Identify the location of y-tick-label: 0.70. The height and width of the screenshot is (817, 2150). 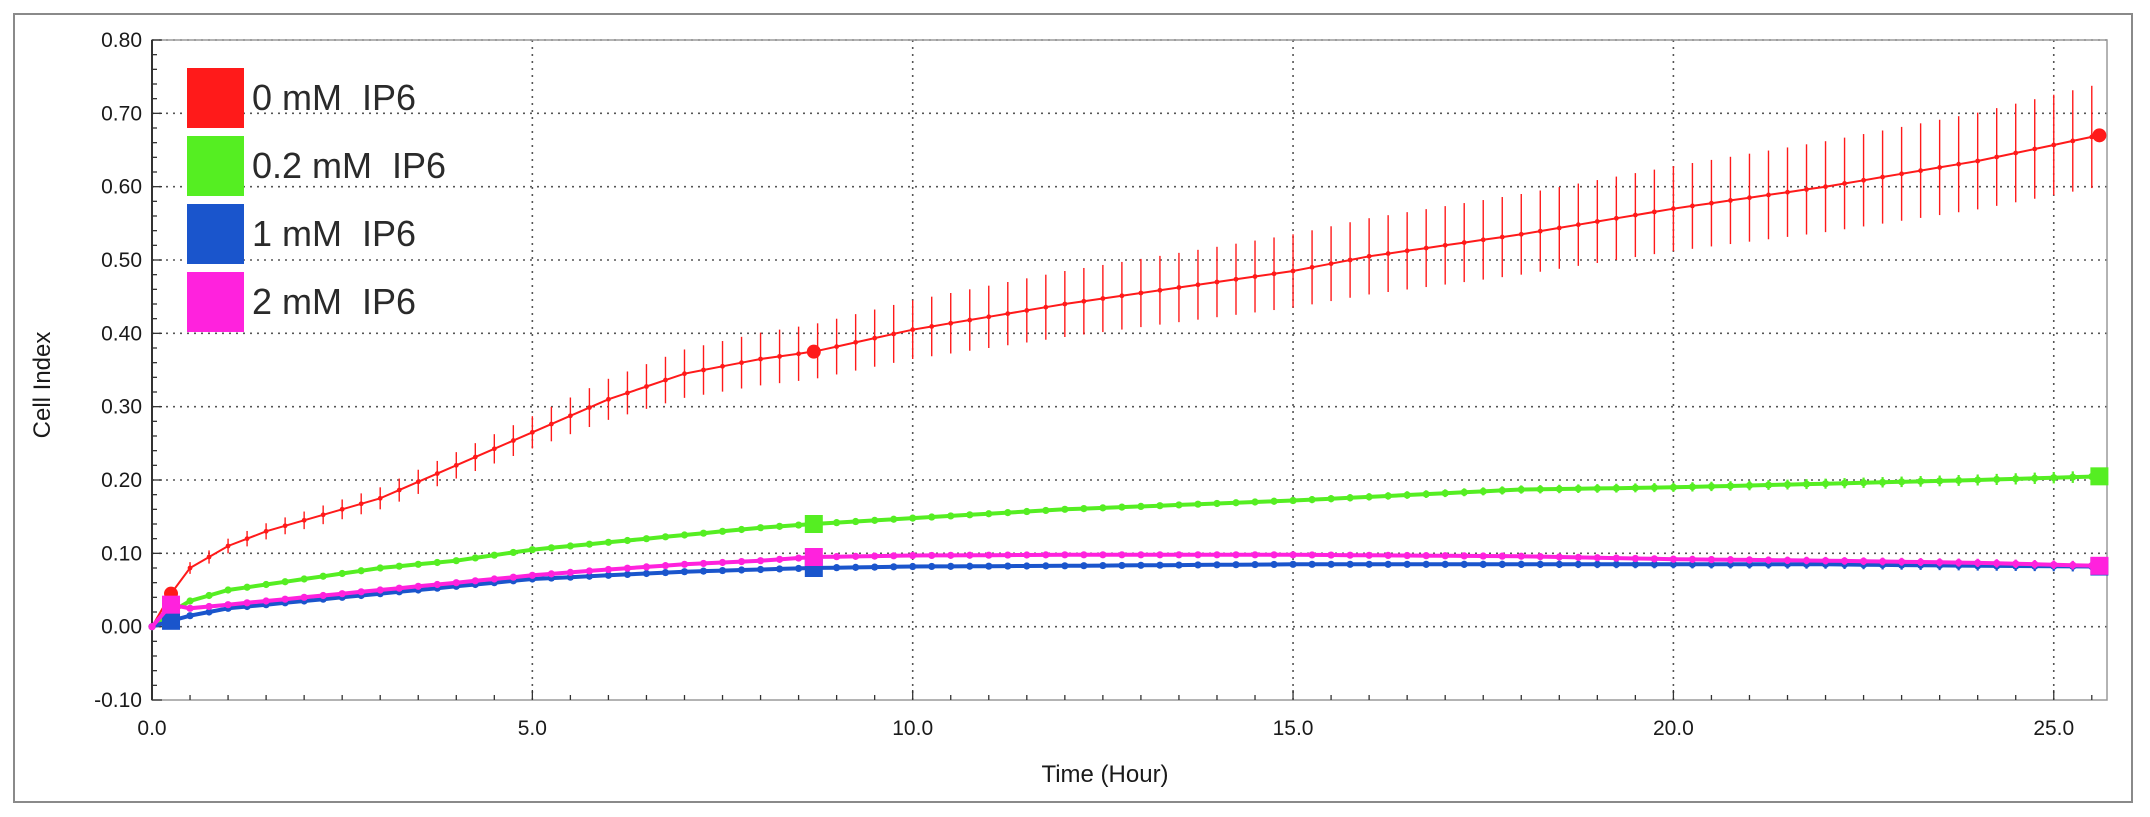
(121, 113).